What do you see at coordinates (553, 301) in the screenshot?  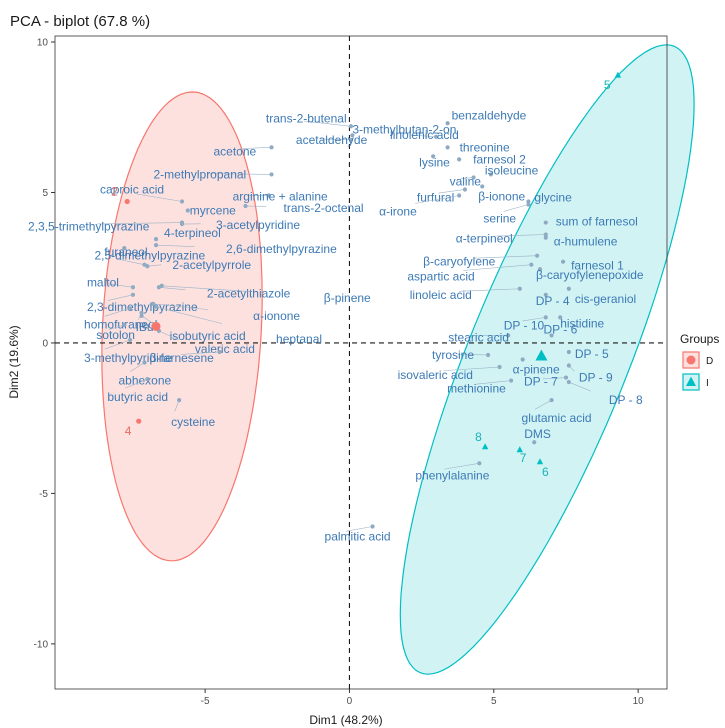 I see `variable-label: DP - 4` at bounding box center [553, 301].